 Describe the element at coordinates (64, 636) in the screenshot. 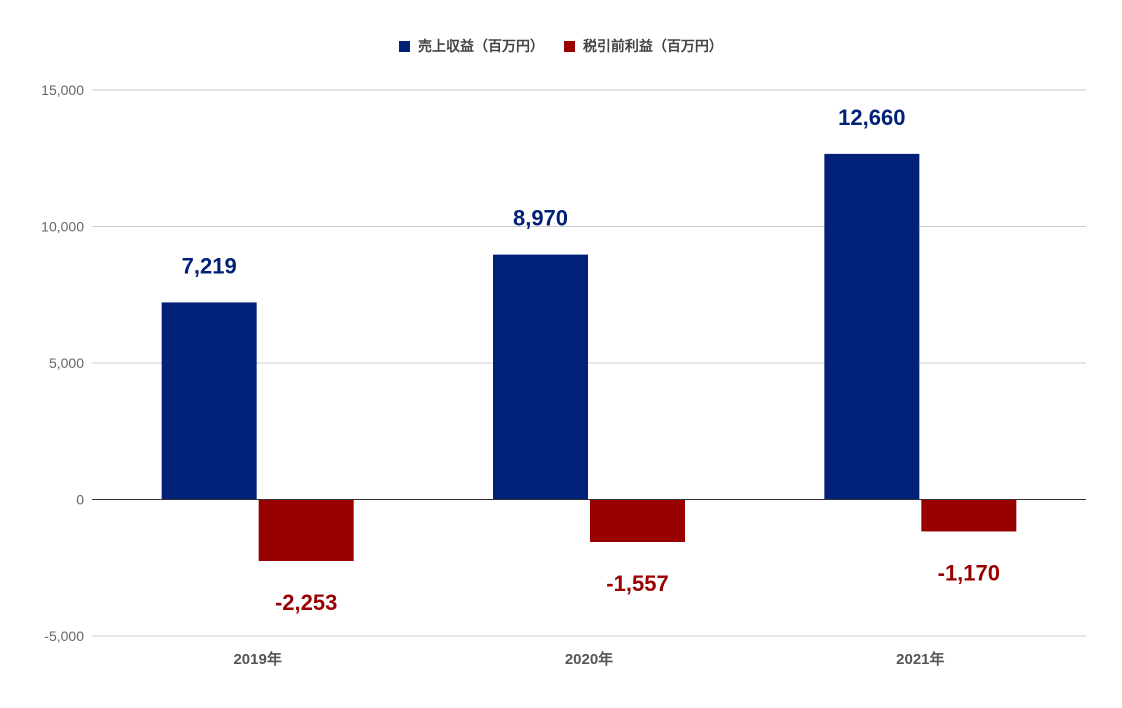

I see `y-tick-label: -5,000` at that location.